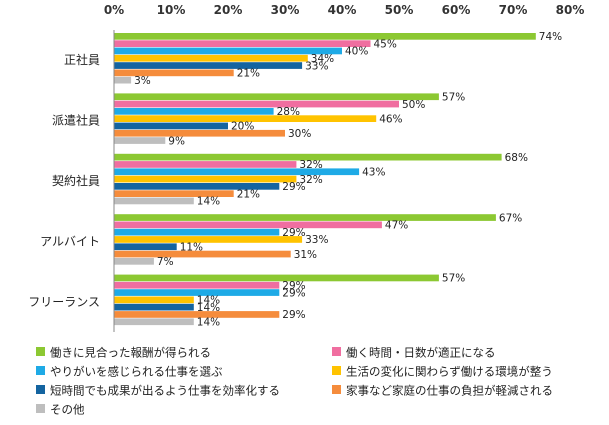 The width and height of the screenshot is (609, 425). I want to click on legend-item: 生活の変化に関わらず働ける環境が整う, so click(442, 371).